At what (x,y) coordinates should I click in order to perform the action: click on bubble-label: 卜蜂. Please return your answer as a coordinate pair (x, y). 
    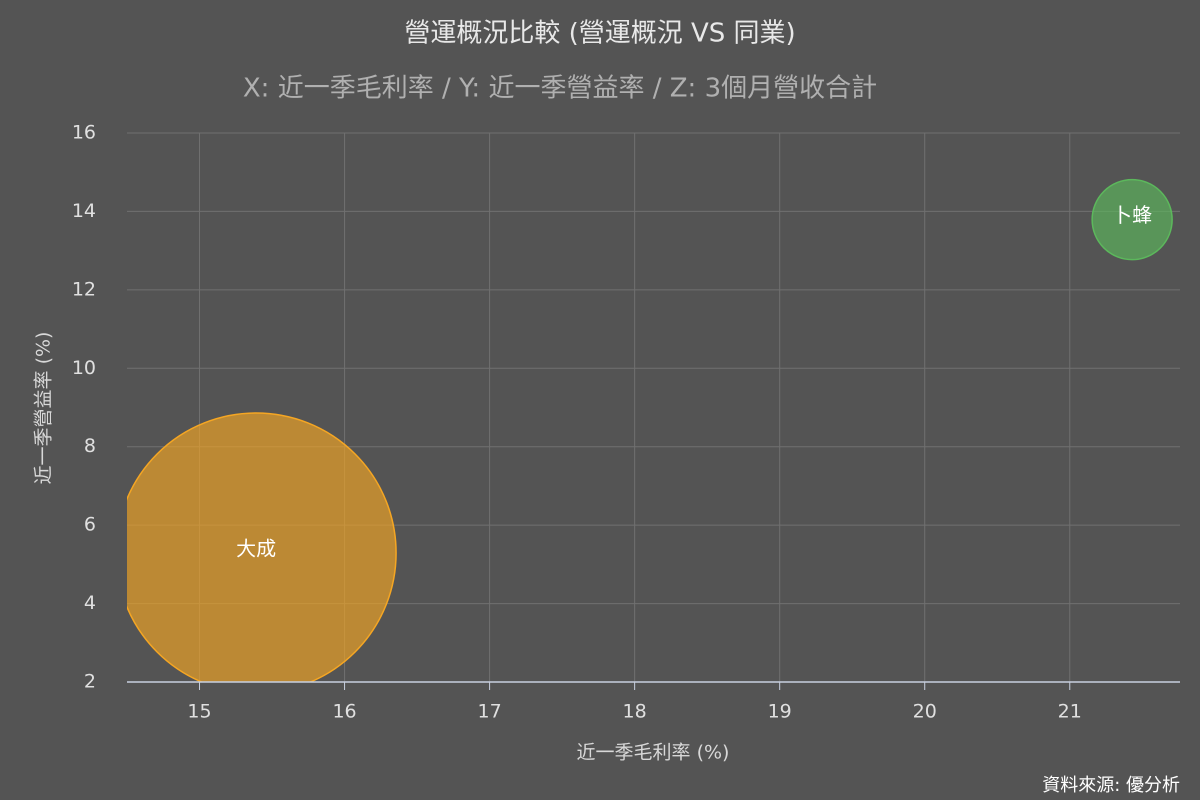
    Looking at the image, I should click on (1132, 215).